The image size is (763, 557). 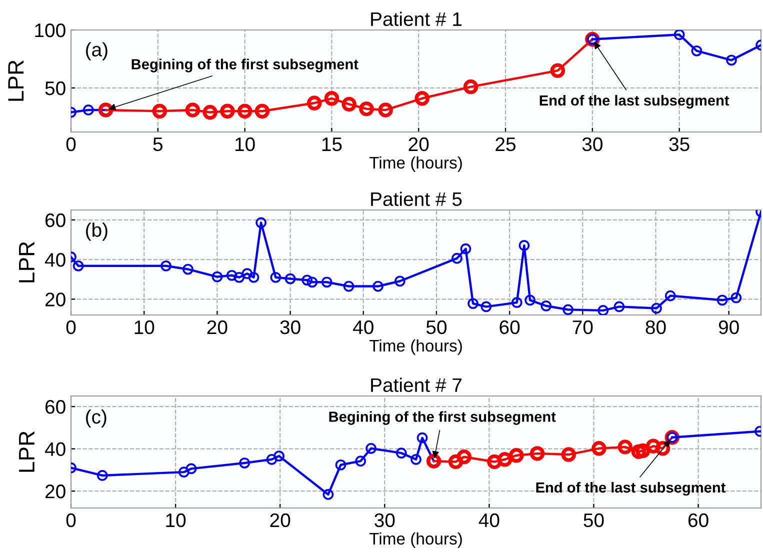 What do you see at coordinates (157, 145) in the screenshot?
I see `x-tick-label: 5` at bounding box center [157, 145].